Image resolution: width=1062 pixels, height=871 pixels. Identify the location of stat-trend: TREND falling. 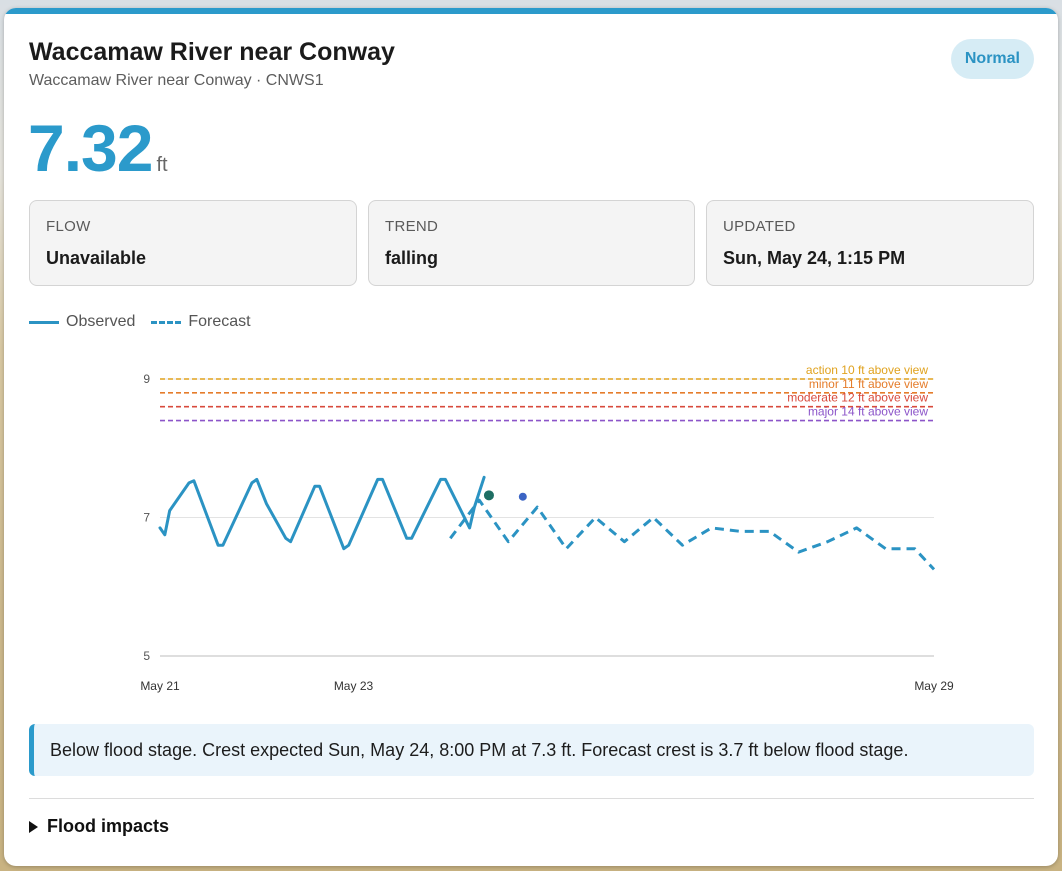
(531, 243).